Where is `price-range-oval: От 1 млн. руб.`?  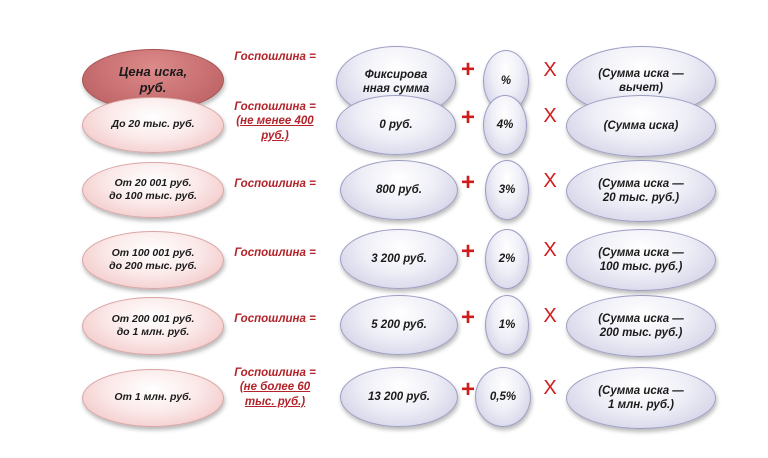 price-range-oval: От 1 млн. руб. is located at coordinates (153, 398).